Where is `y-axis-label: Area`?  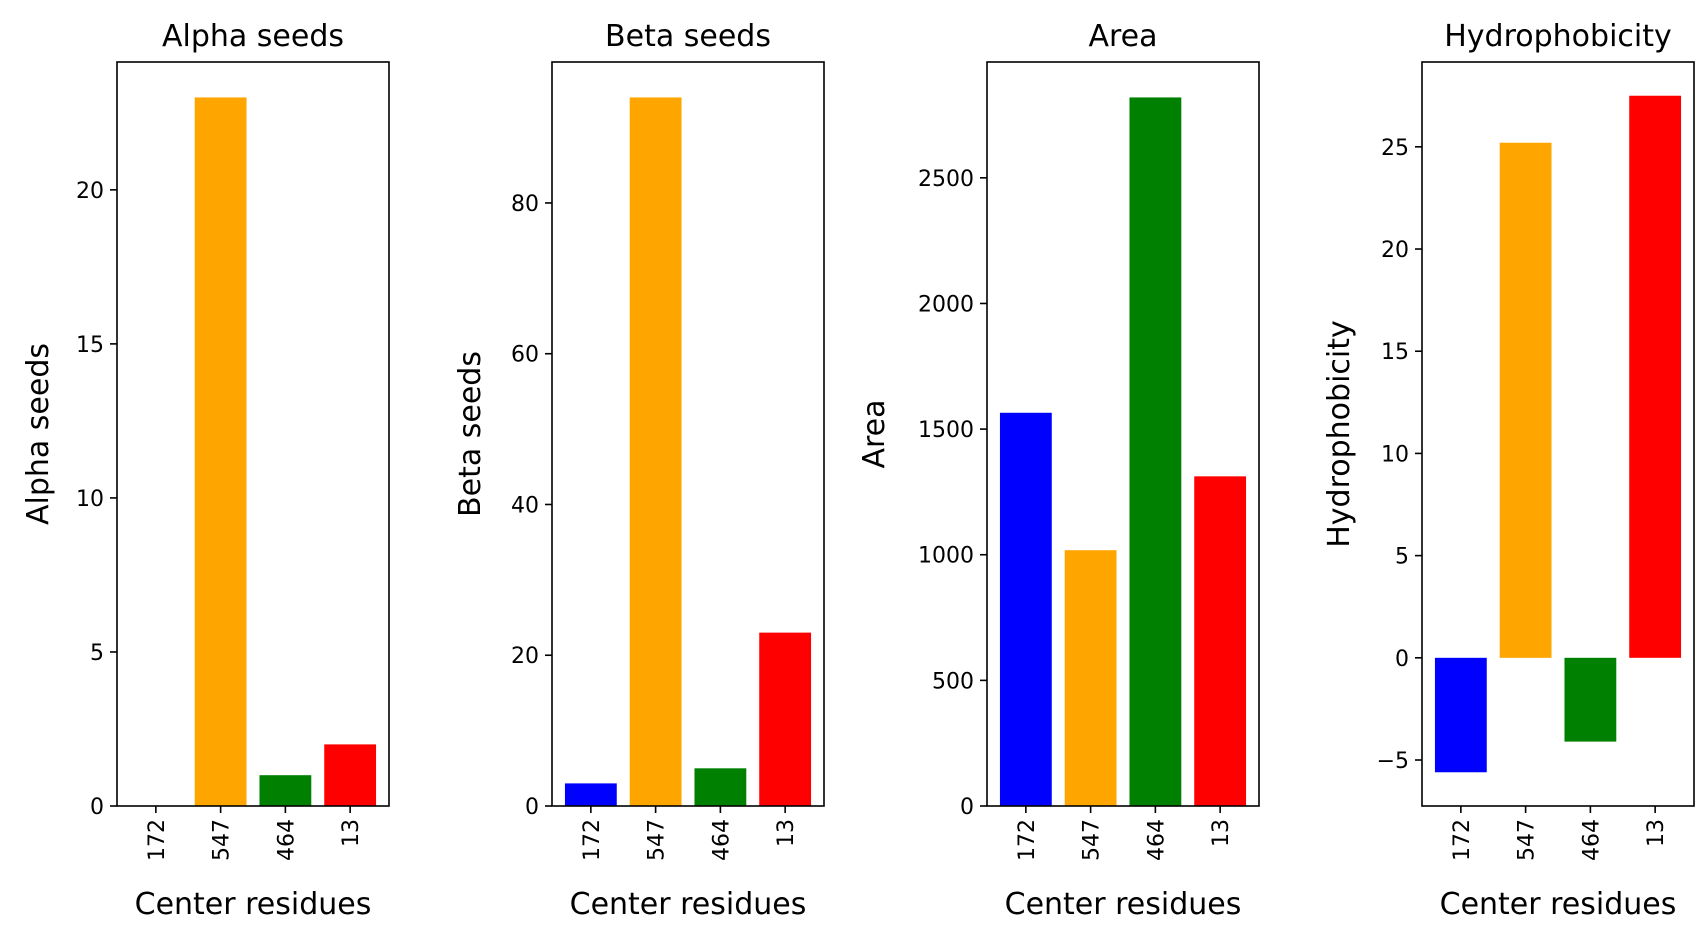
y-axis-label: Area is located at coordinates (874, 433).